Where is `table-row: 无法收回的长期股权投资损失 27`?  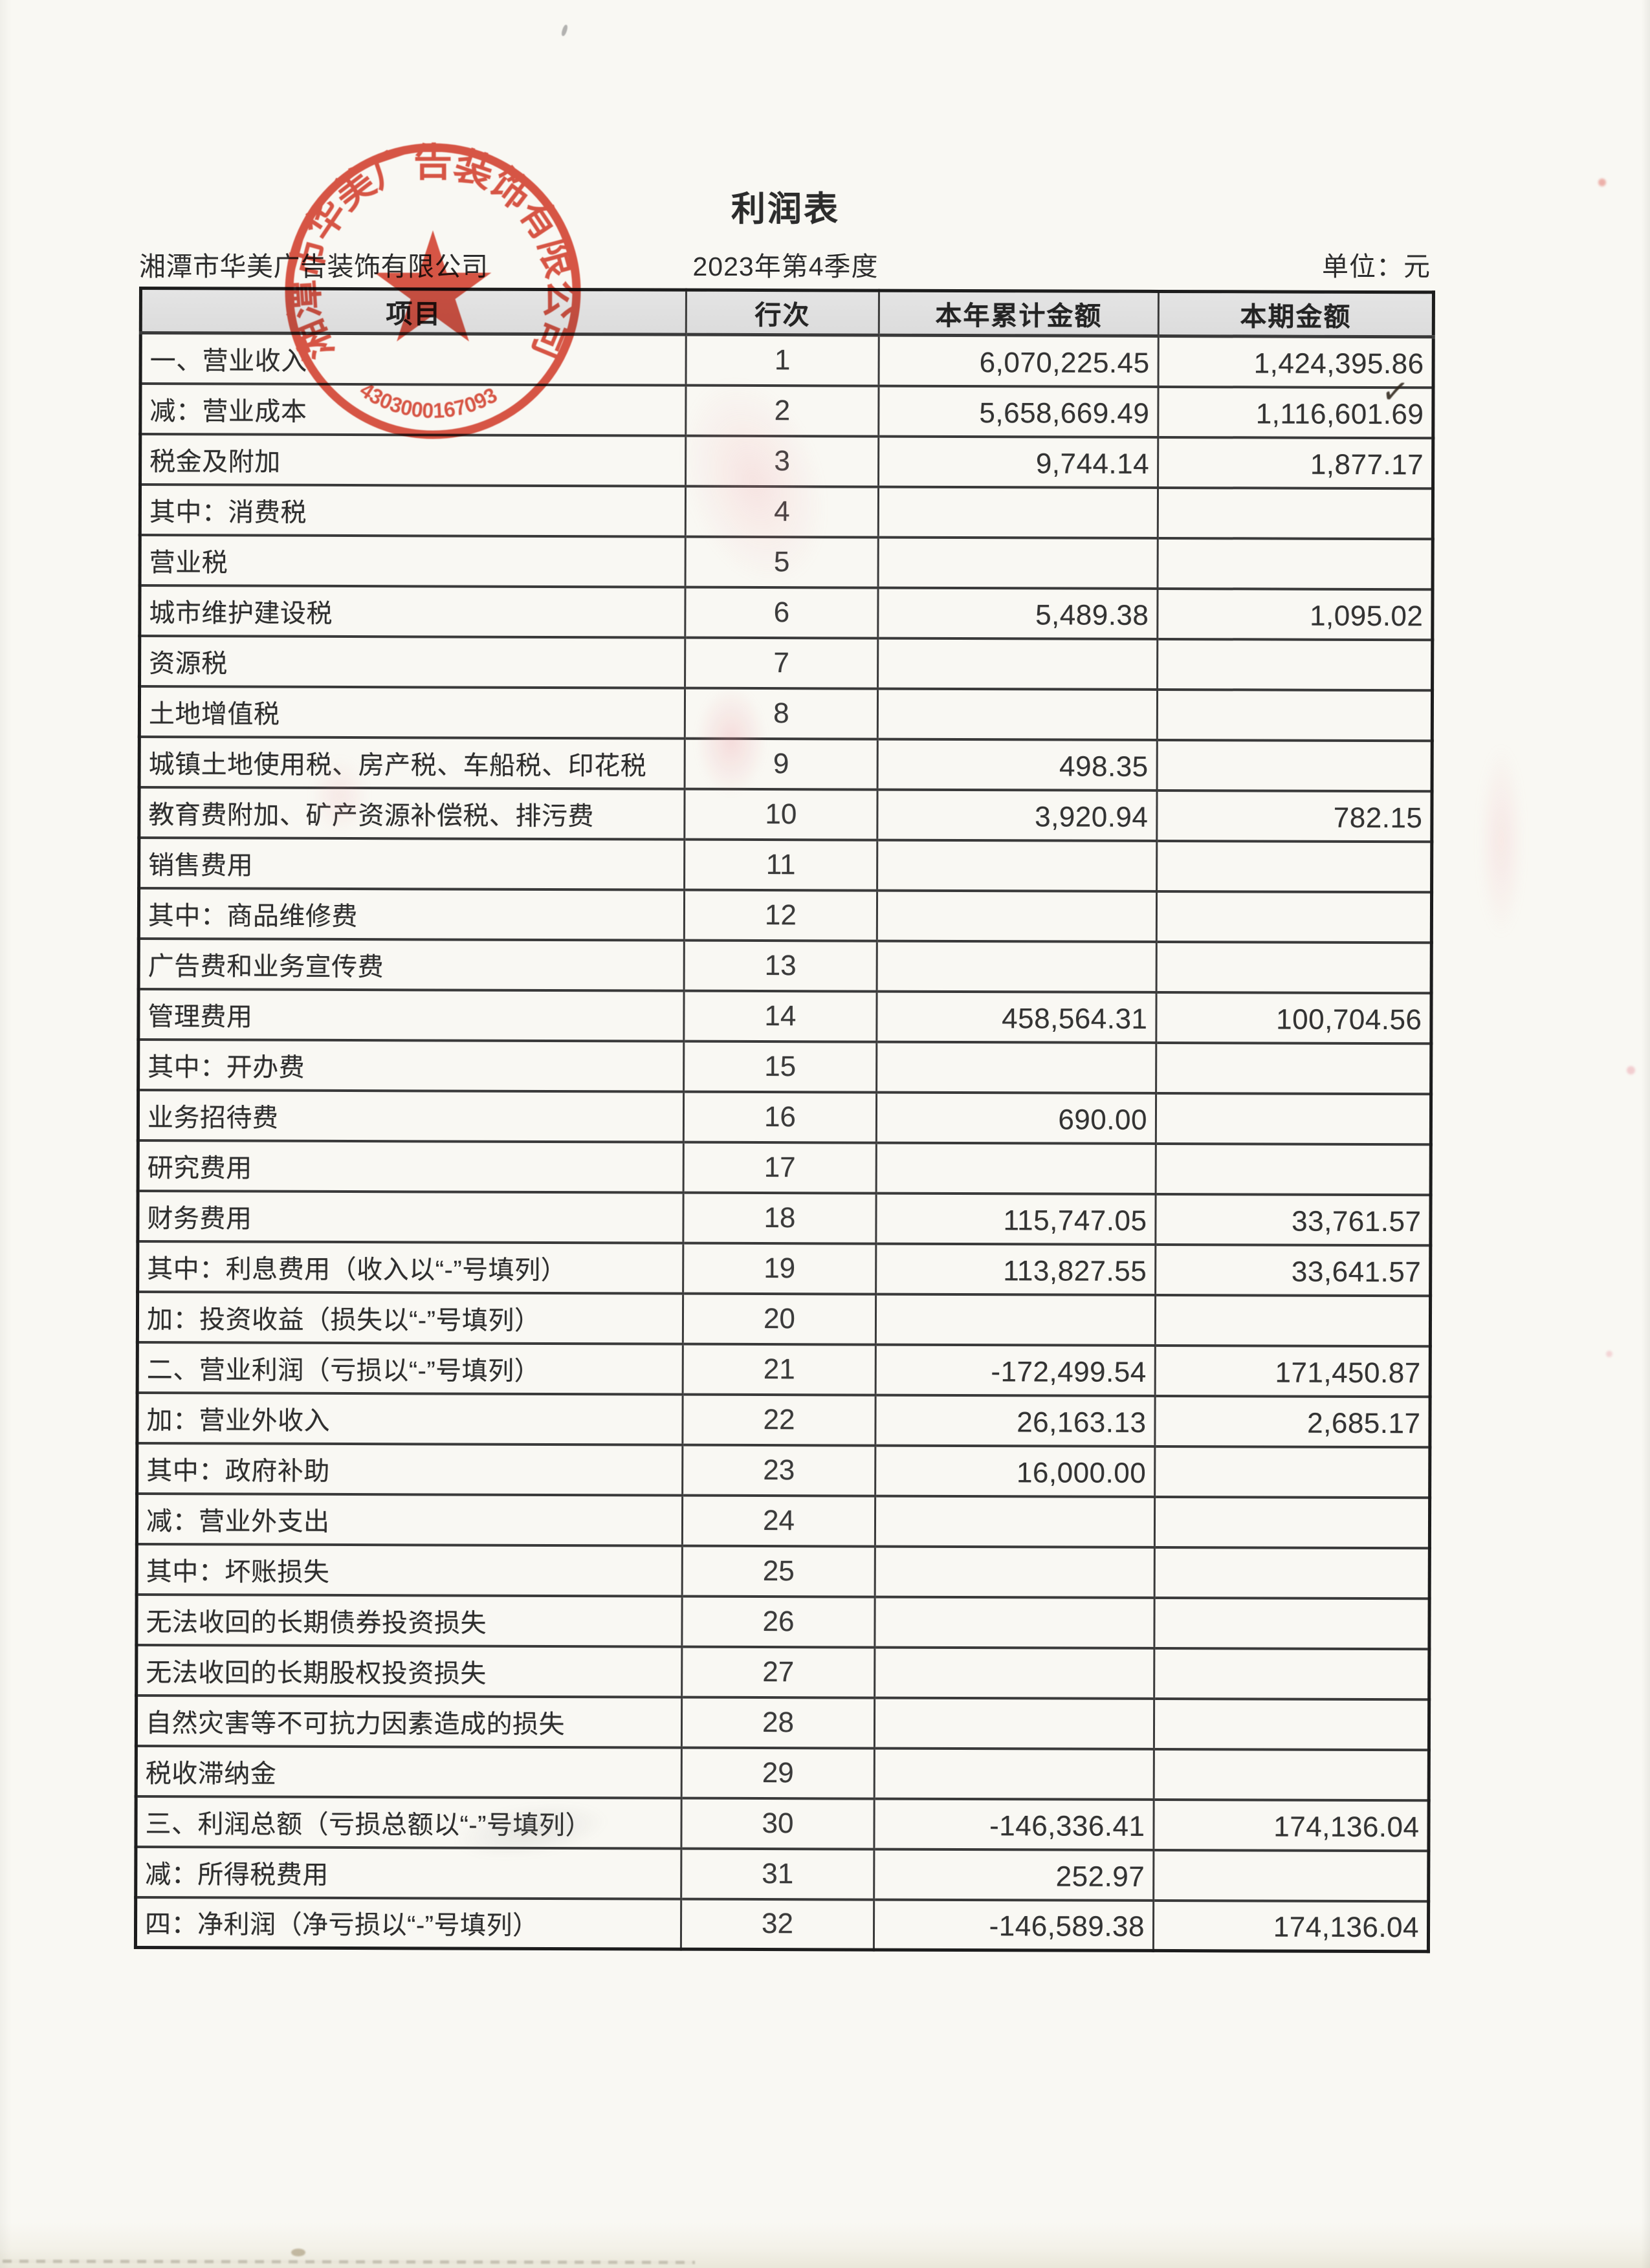
table-row: 无法收回的长期股权投资损失 27 is located at coordinates (782, 1671).